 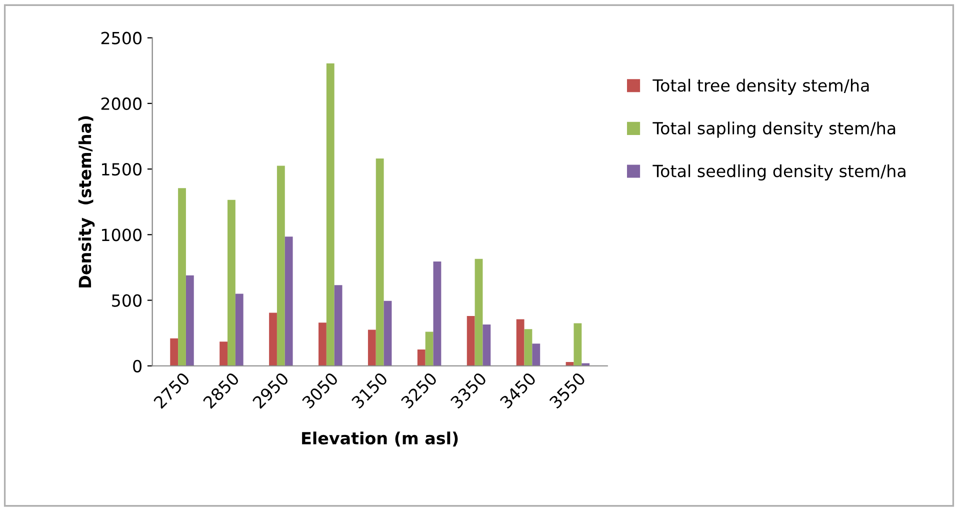 I want to click on y-tick-label: 0, so click(x=137, y=366).